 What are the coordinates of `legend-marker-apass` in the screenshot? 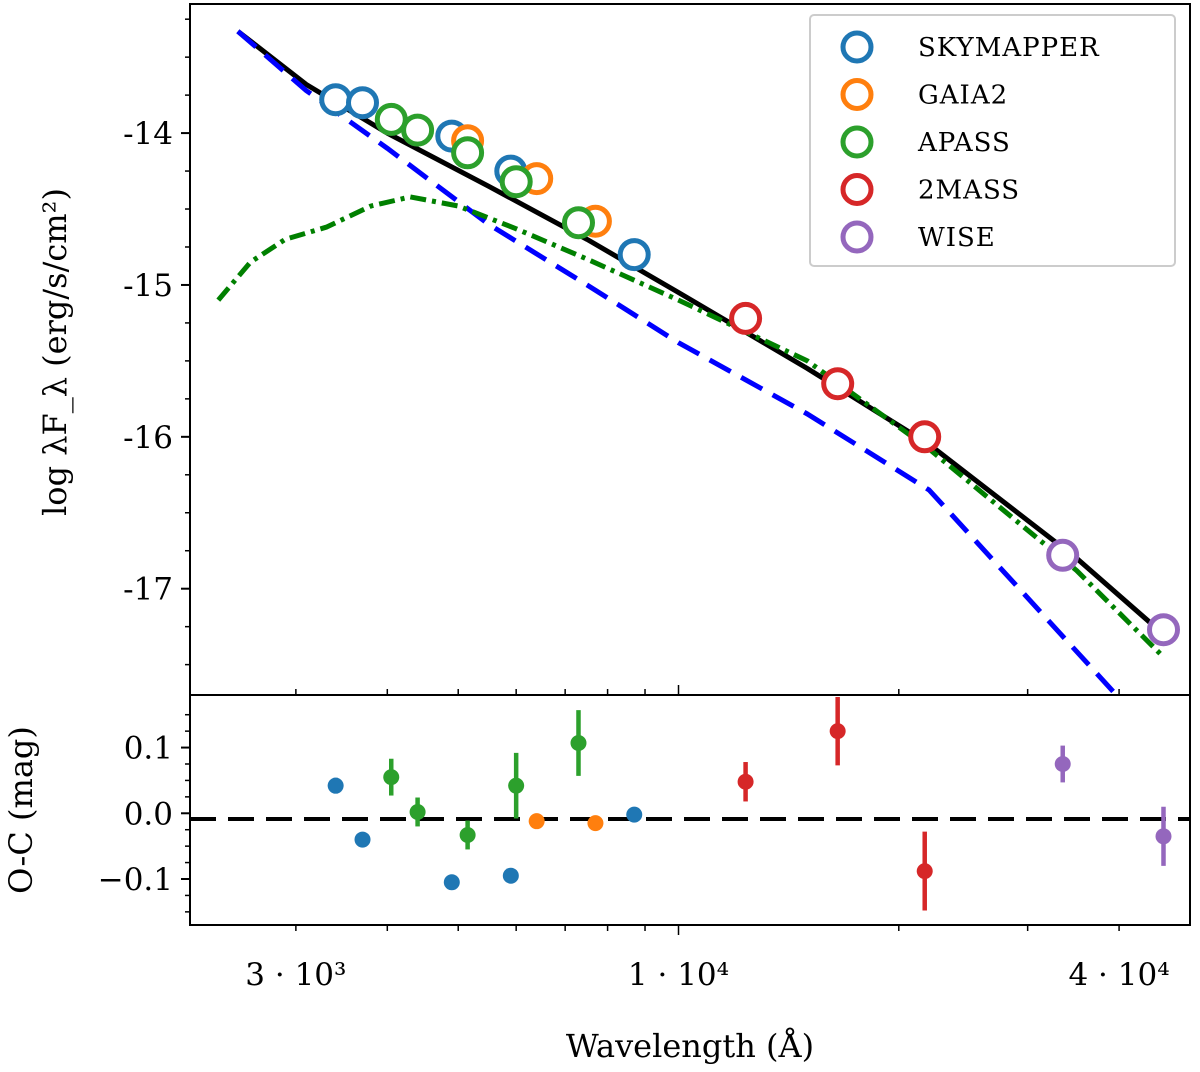 It's located at (857, 142).